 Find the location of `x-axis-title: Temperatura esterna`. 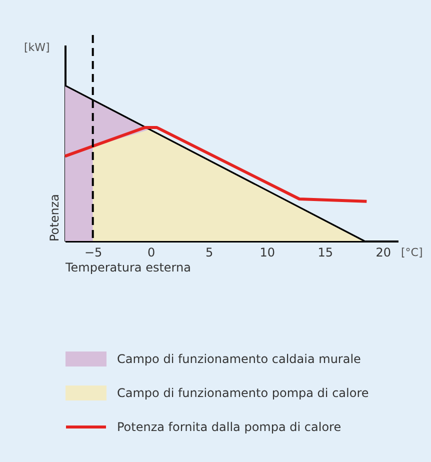

x-axis-title: Temperatura esterna is located at coordinates (127, 267).